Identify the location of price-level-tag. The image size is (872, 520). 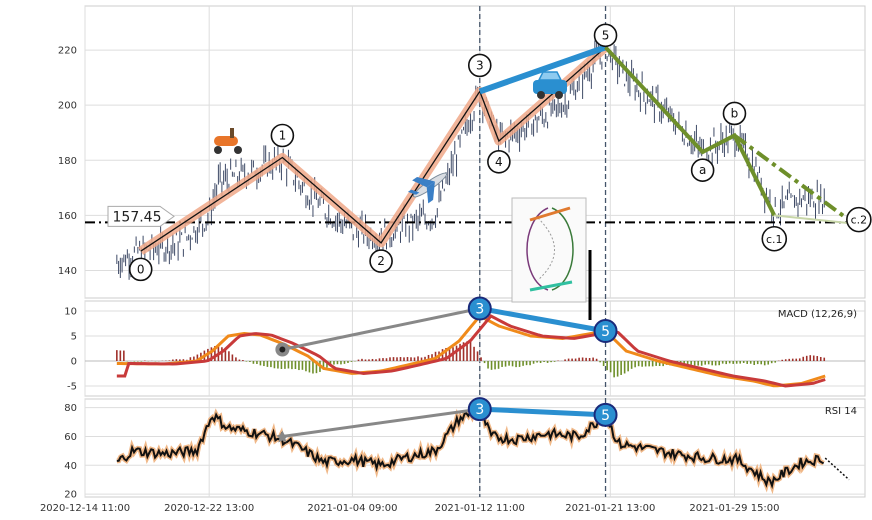
(141, 216).